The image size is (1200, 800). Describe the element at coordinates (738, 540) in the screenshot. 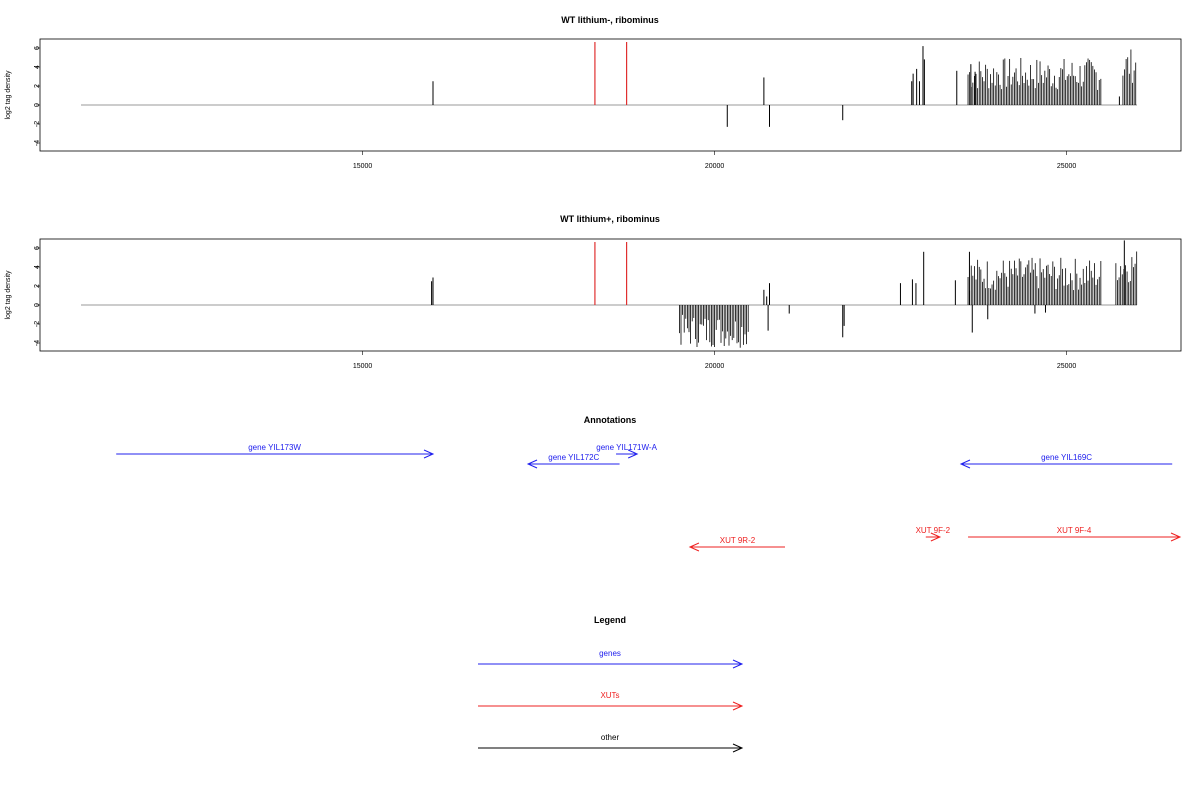

I see `feature-label: XUT 9R-2` at that location.